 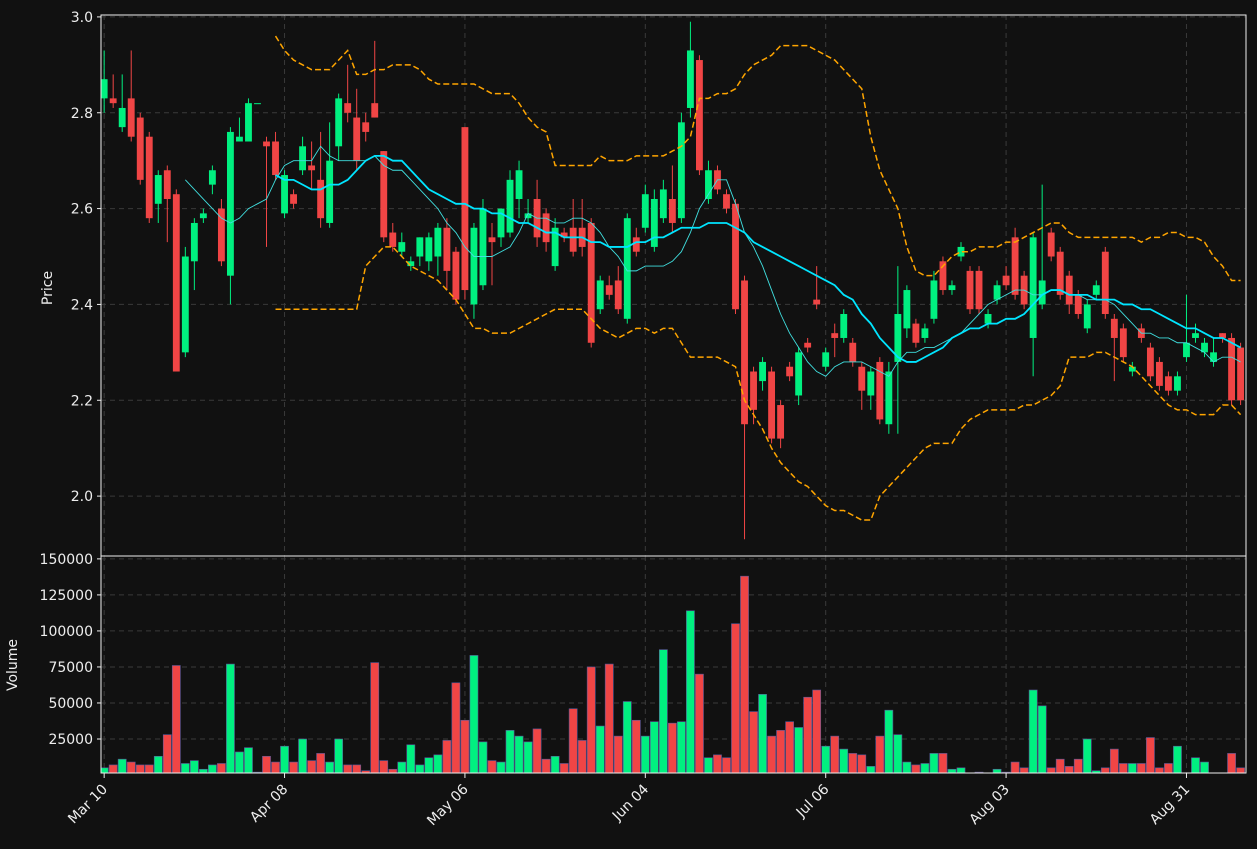 I want to click on y-tick-label: 2.6, so click(x=82, y=210).